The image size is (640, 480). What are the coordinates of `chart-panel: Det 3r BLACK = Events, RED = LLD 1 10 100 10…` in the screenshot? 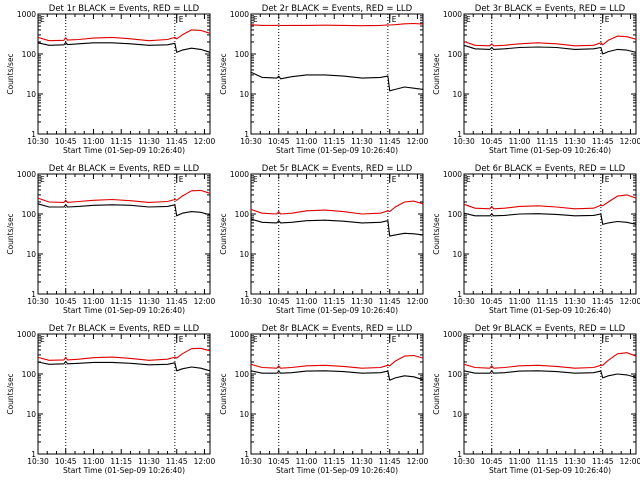 It's located at (536, 79).